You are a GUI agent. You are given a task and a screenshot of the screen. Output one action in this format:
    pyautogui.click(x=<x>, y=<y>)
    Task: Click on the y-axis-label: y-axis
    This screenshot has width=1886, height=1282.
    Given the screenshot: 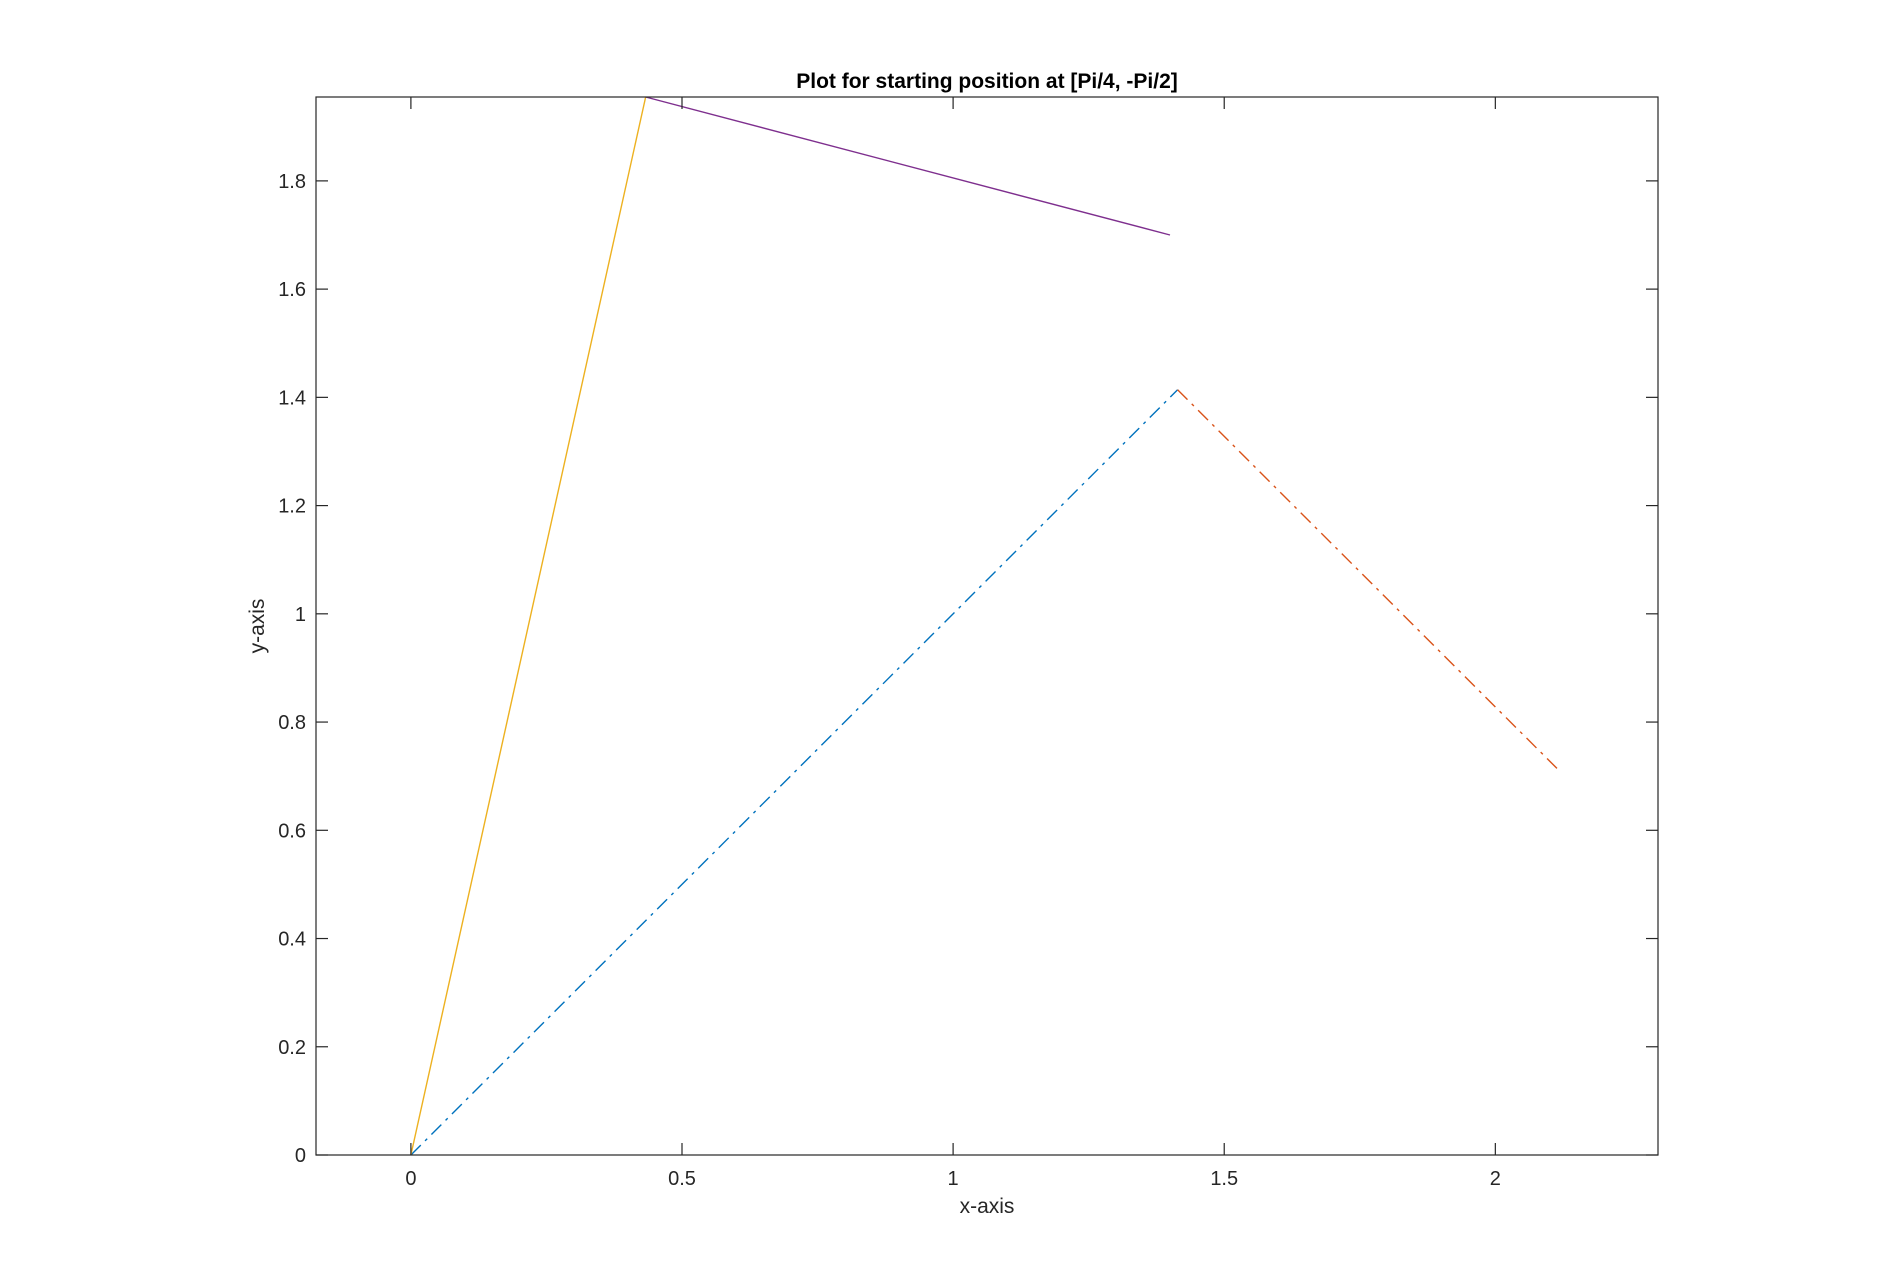 What is the action you would take?
    pyautogui.click(x=257, y=626)
    